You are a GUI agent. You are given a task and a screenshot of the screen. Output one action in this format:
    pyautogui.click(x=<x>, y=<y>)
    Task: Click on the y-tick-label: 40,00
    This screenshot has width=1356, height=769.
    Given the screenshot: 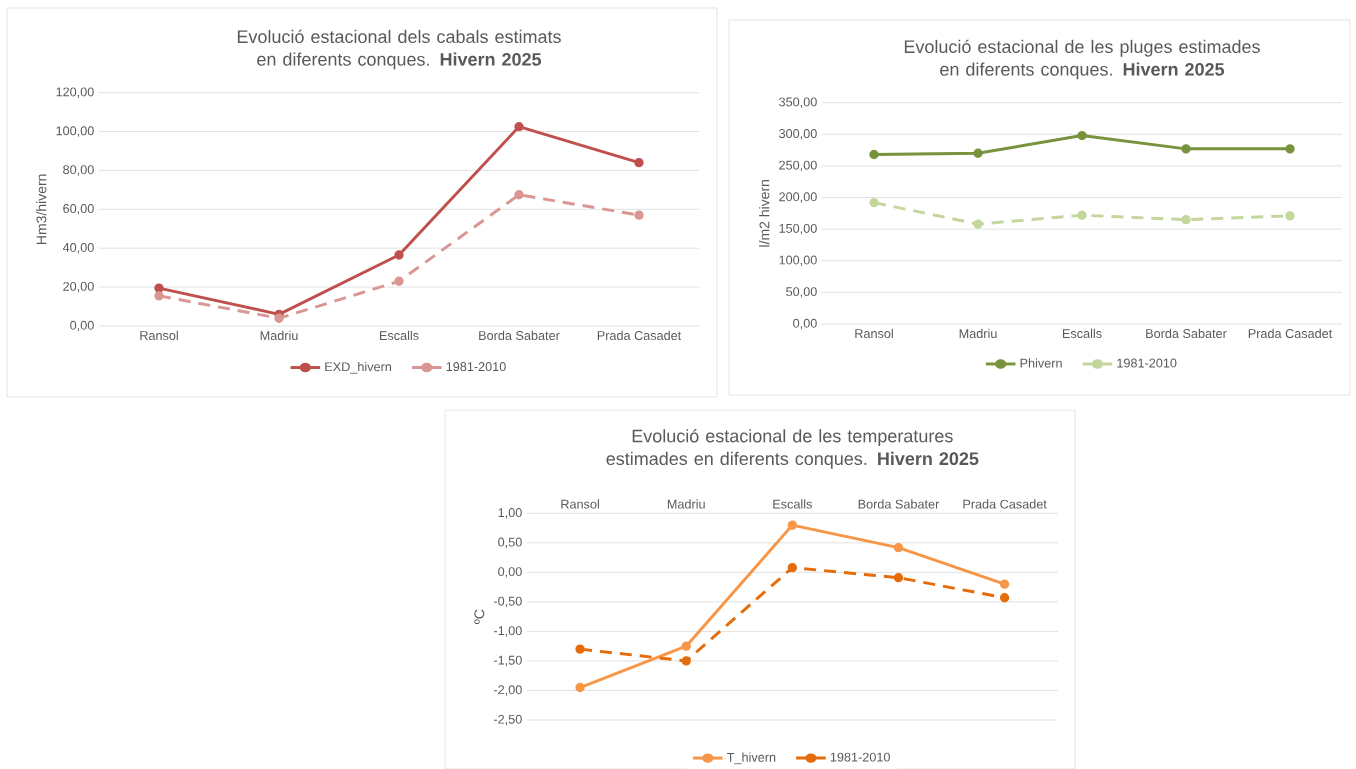 What is the action you would take?
    pyautogui.click(x=78, y=248)
    